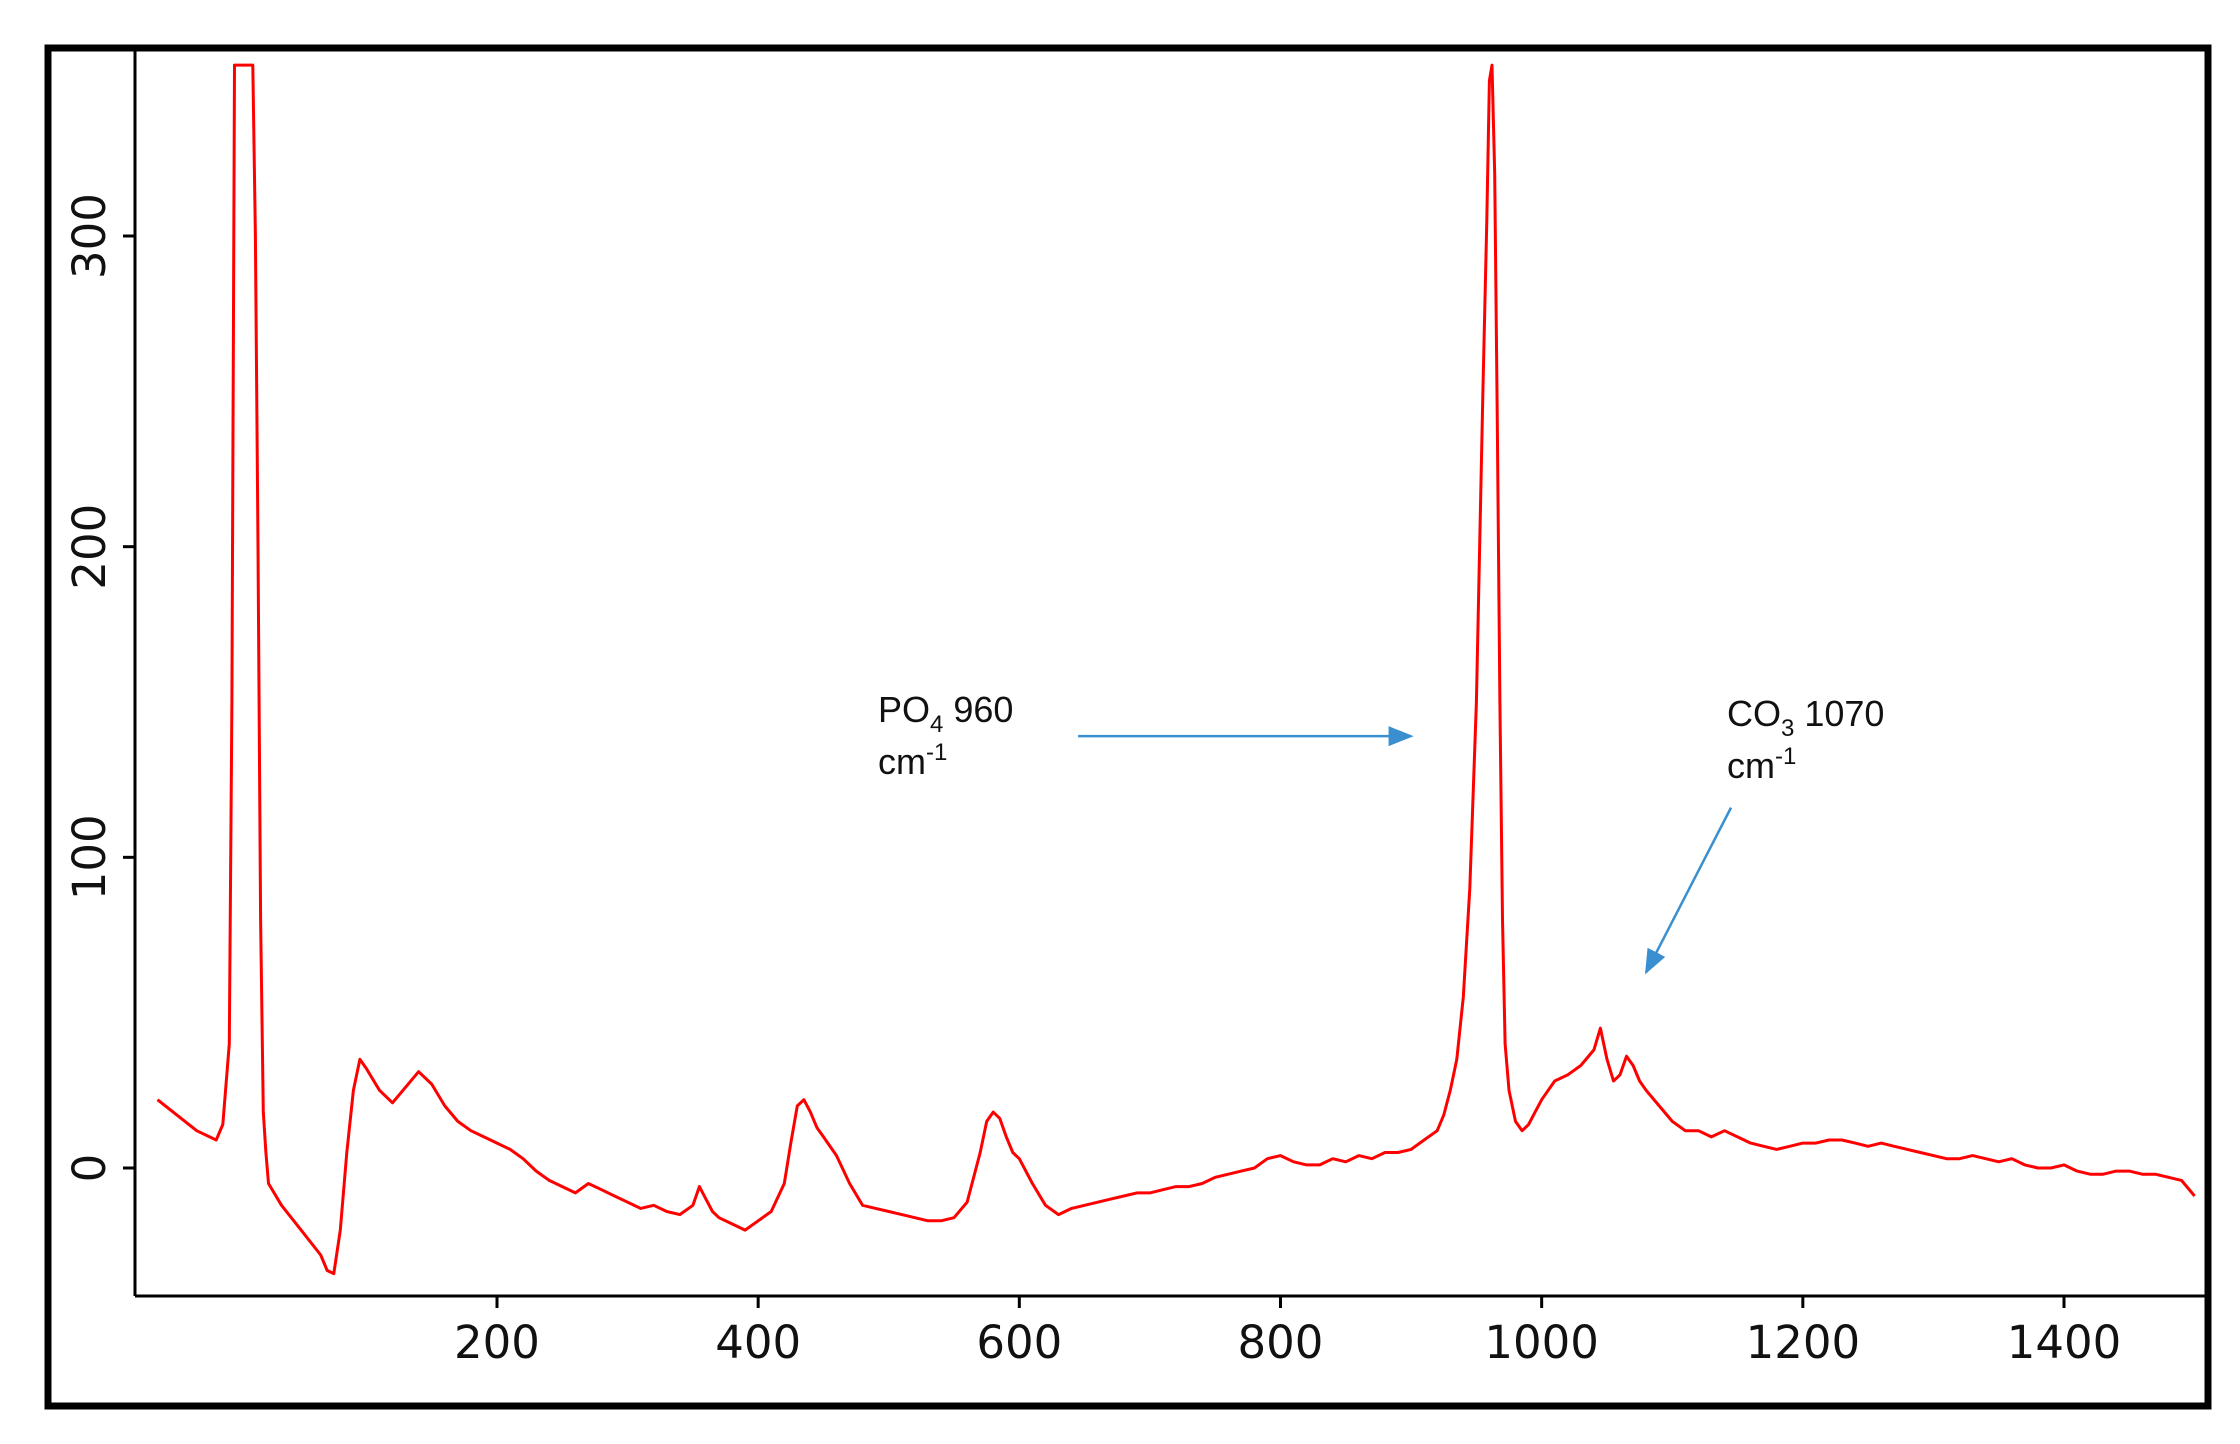 This screenshot has height=1444, width=2240. I want to click on y-tick-label: 300, so click(89, 236).